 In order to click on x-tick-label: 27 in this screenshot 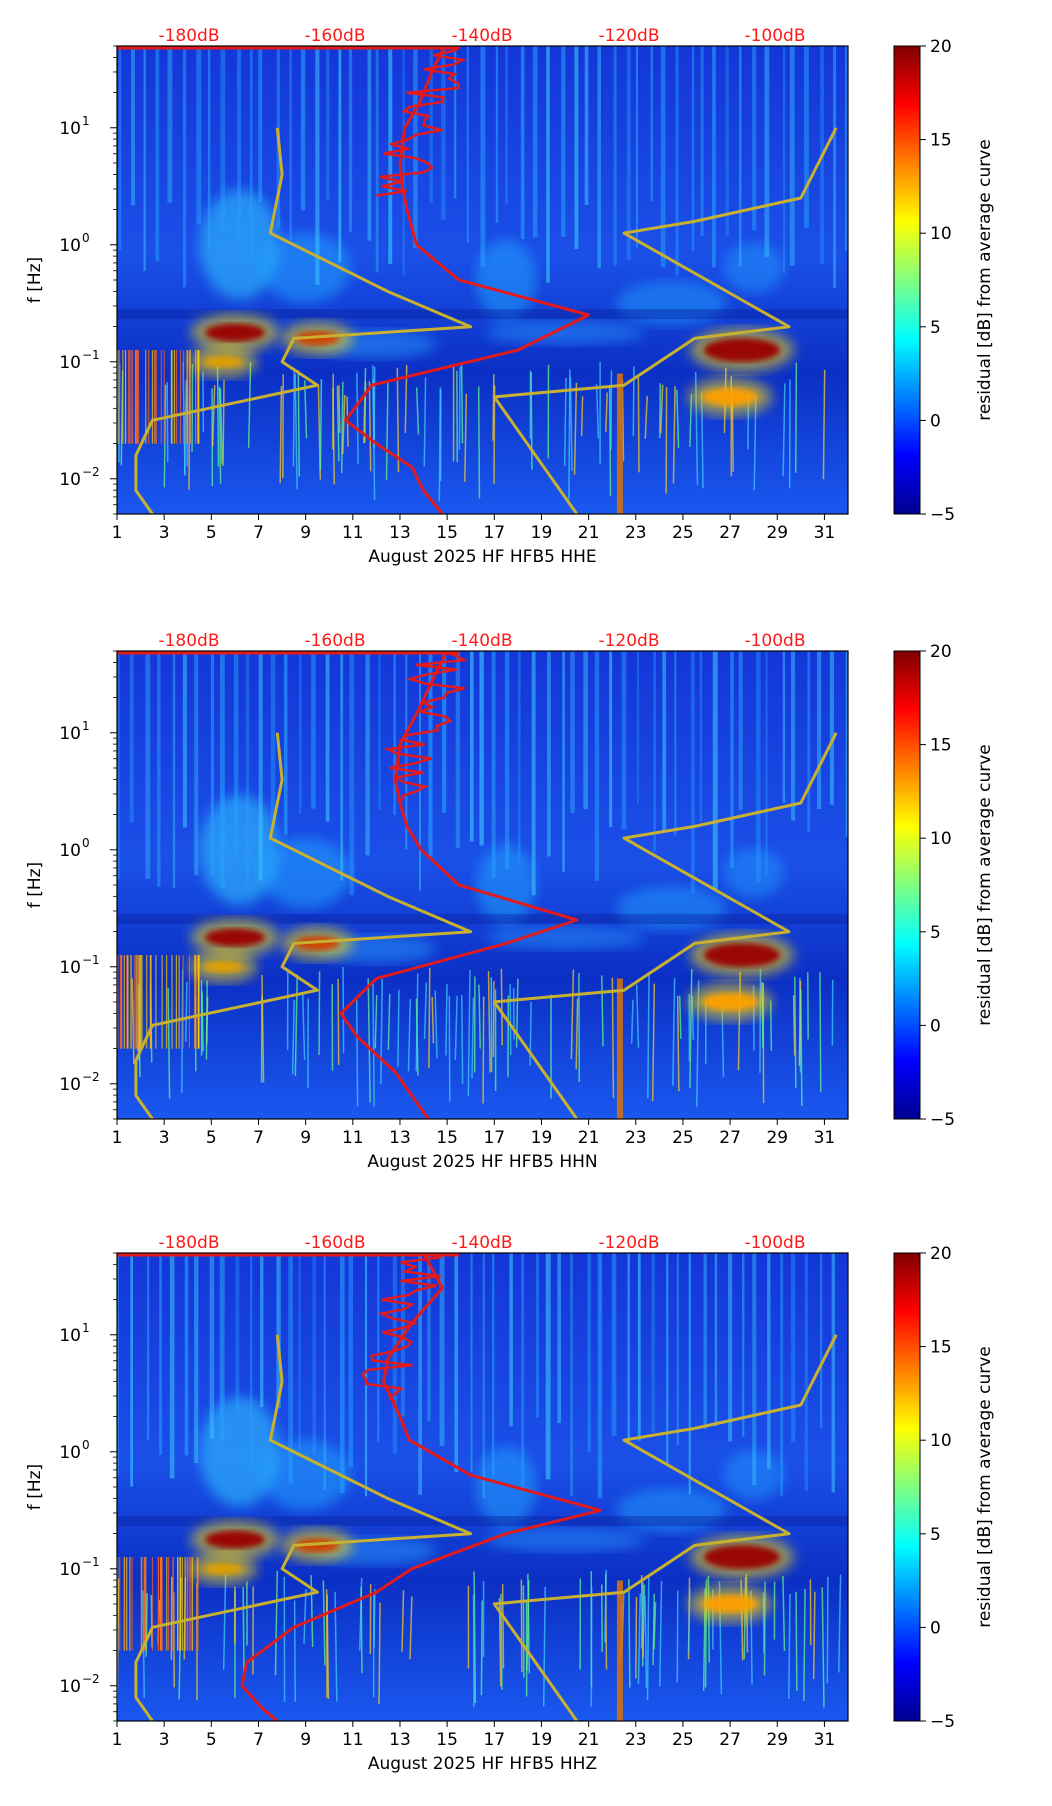, I will do `click(730, 1740)`.